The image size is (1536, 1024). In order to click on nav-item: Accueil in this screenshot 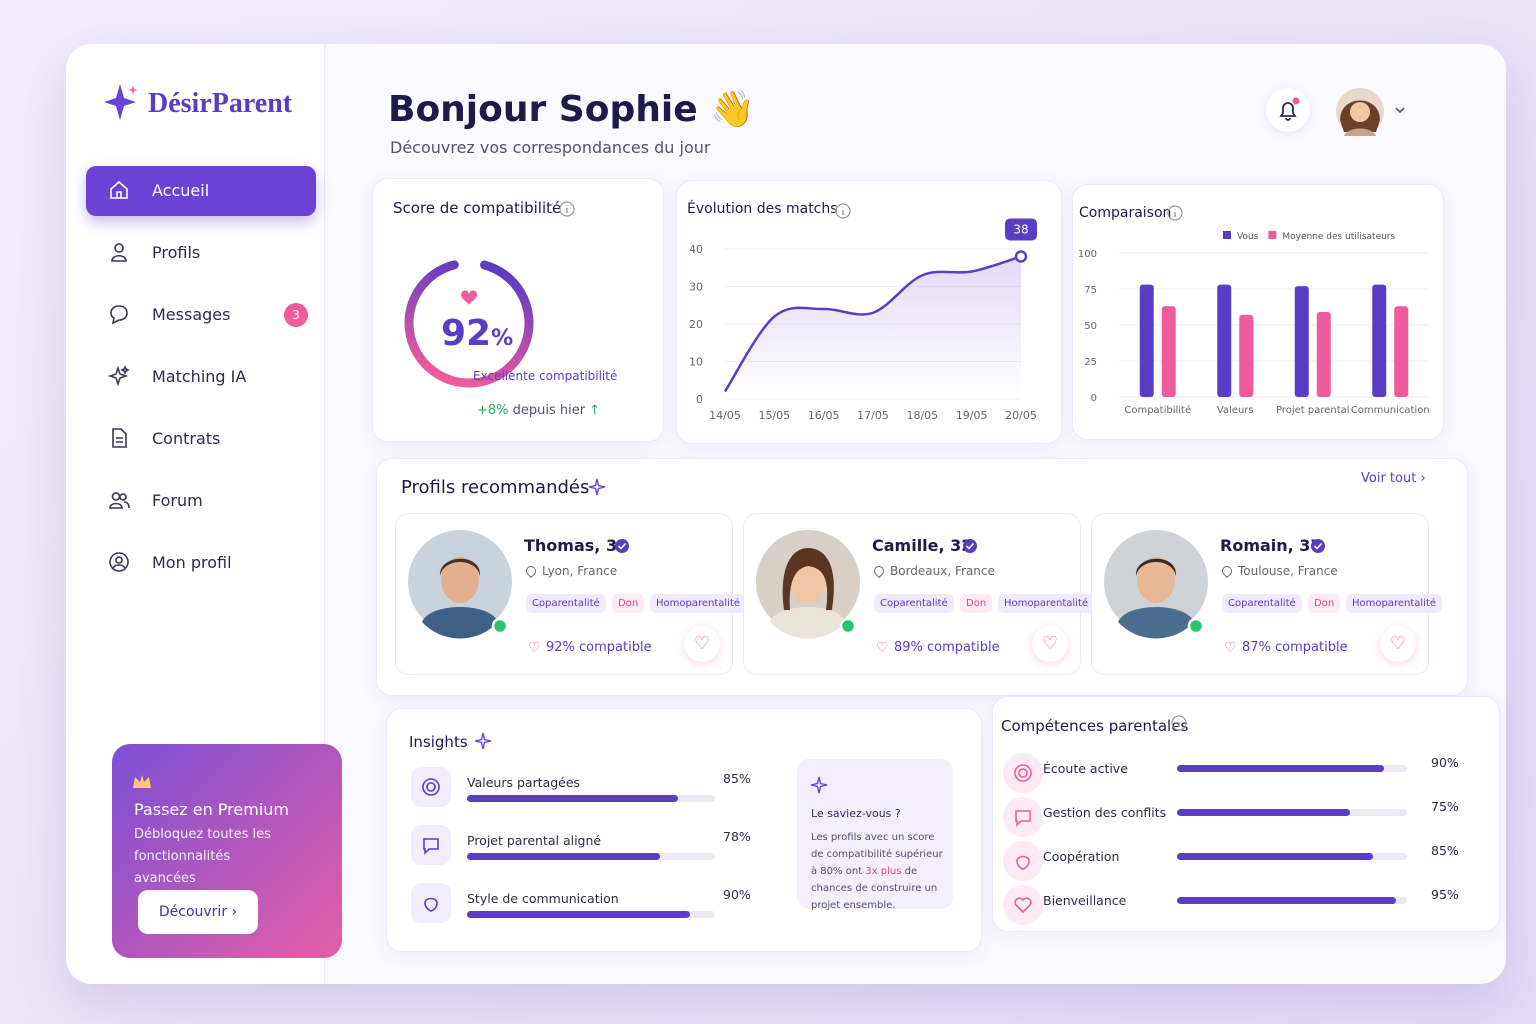, I will do `click(201, 191)`.